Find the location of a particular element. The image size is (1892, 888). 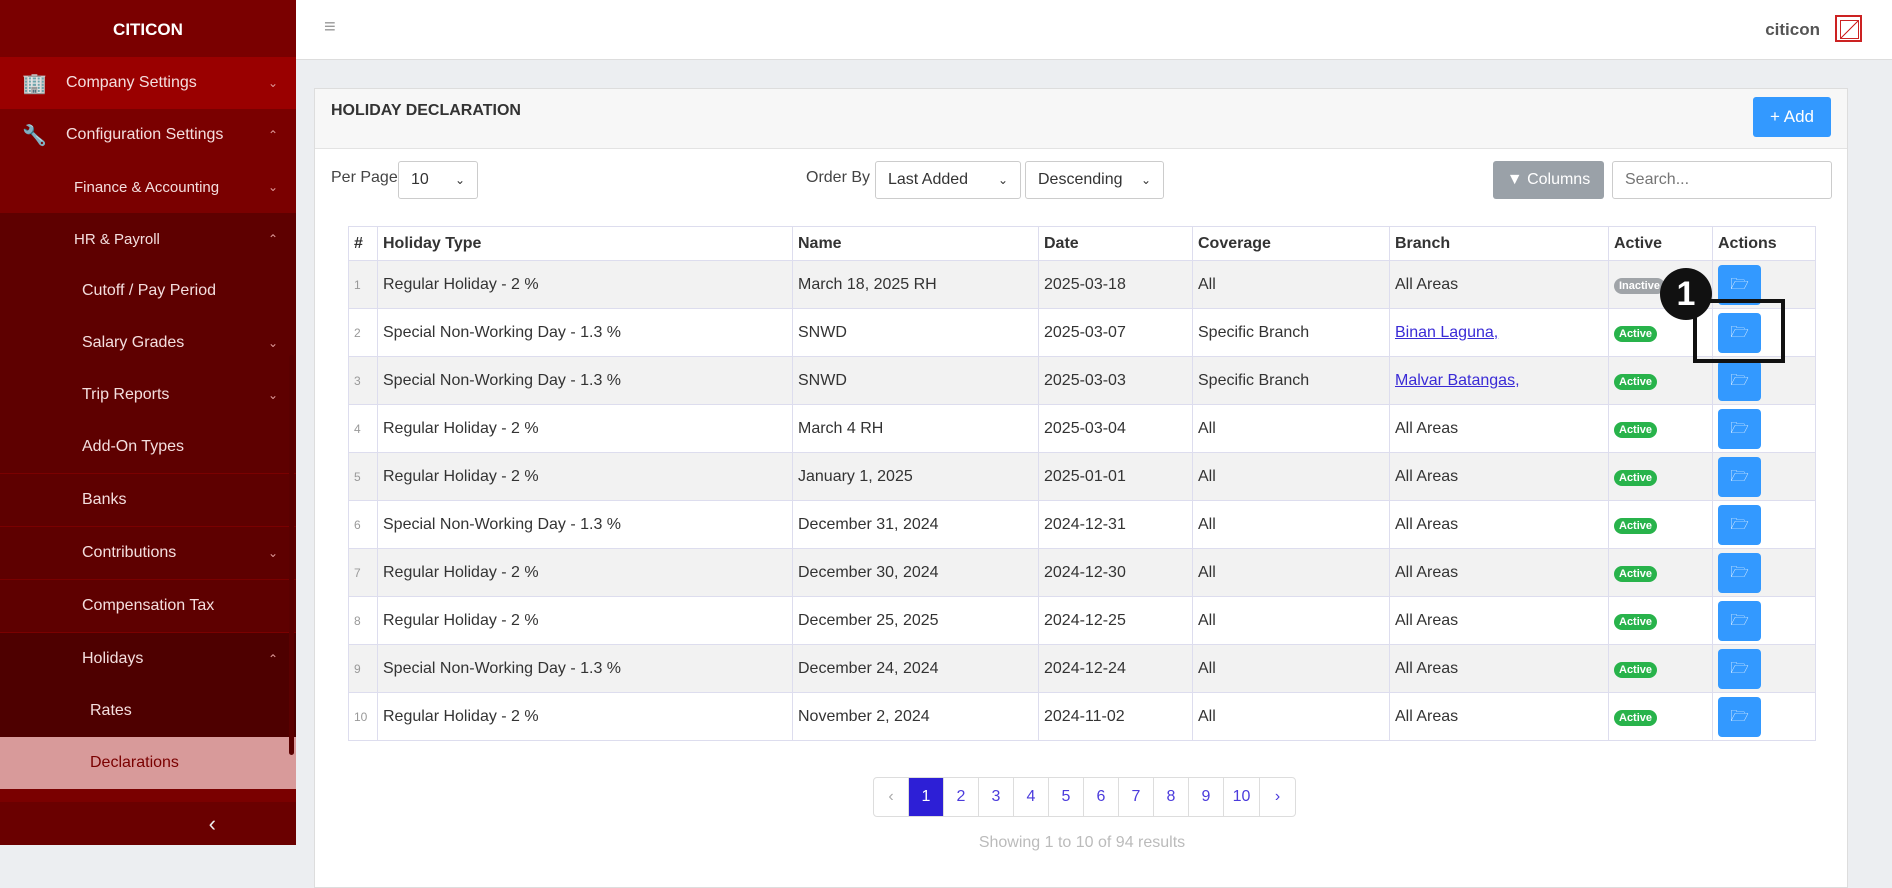

coverage: Specific Branch is located at coordinates (1291, 380).